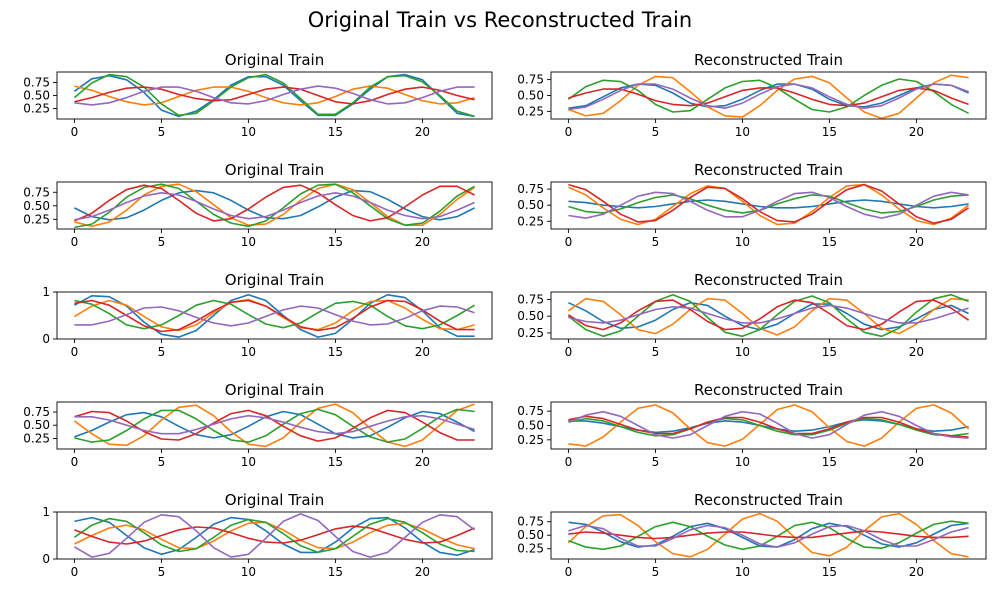 This screenshot has width=1000, height=600. What do you see at coordinates (46, 559) in the screenshot?
I see `y-tick-label: 0` at bounding box center [46, 559].